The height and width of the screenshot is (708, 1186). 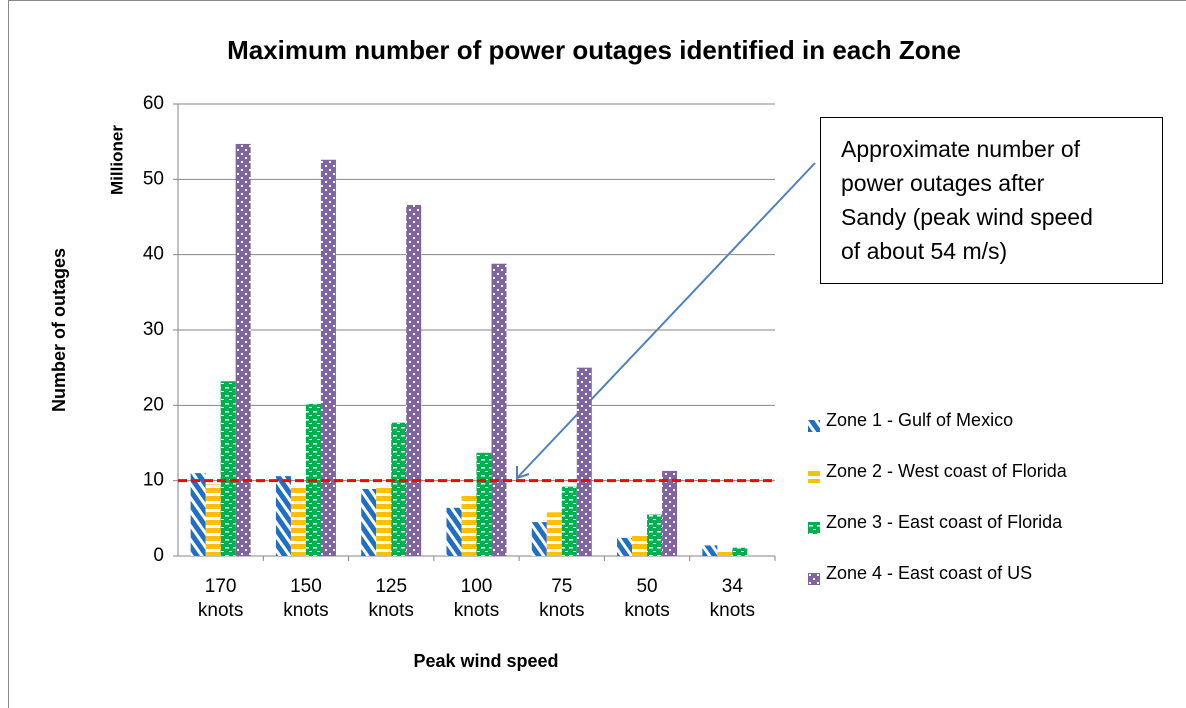 What do you see at coordinates (59, 330) in the screenshot?
I see `y-axis-title: Number of outages` at bounding box center [59, 330].